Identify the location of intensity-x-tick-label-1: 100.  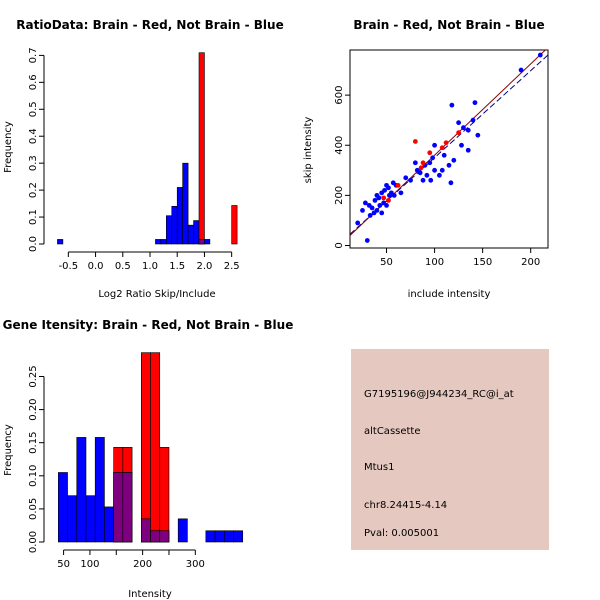
(89, 564).